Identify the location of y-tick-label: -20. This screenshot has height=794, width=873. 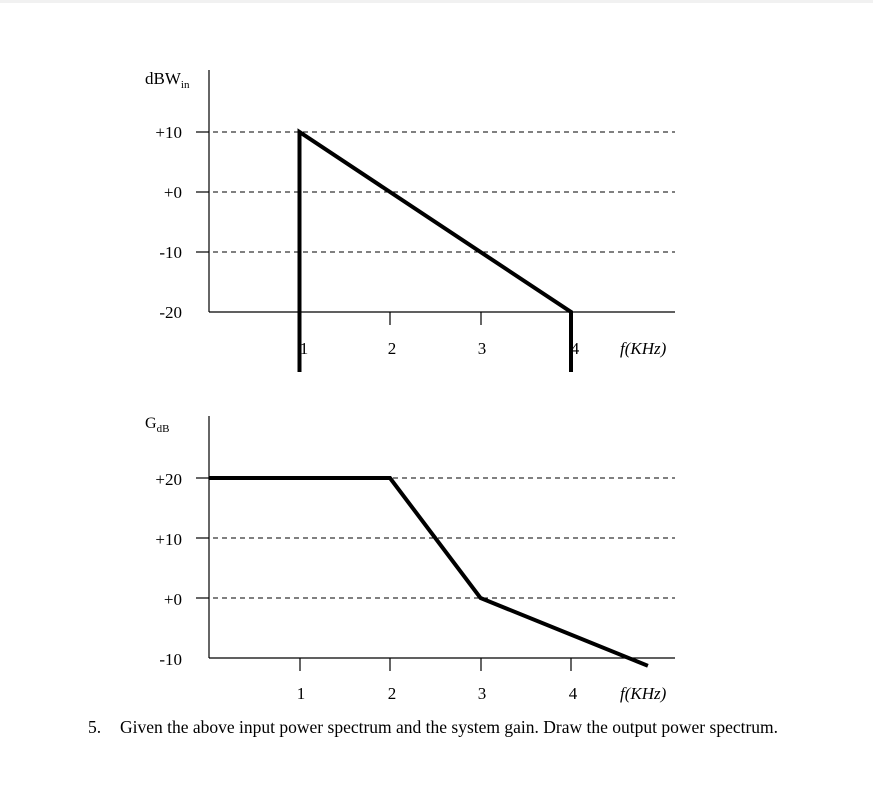
(170, 312).